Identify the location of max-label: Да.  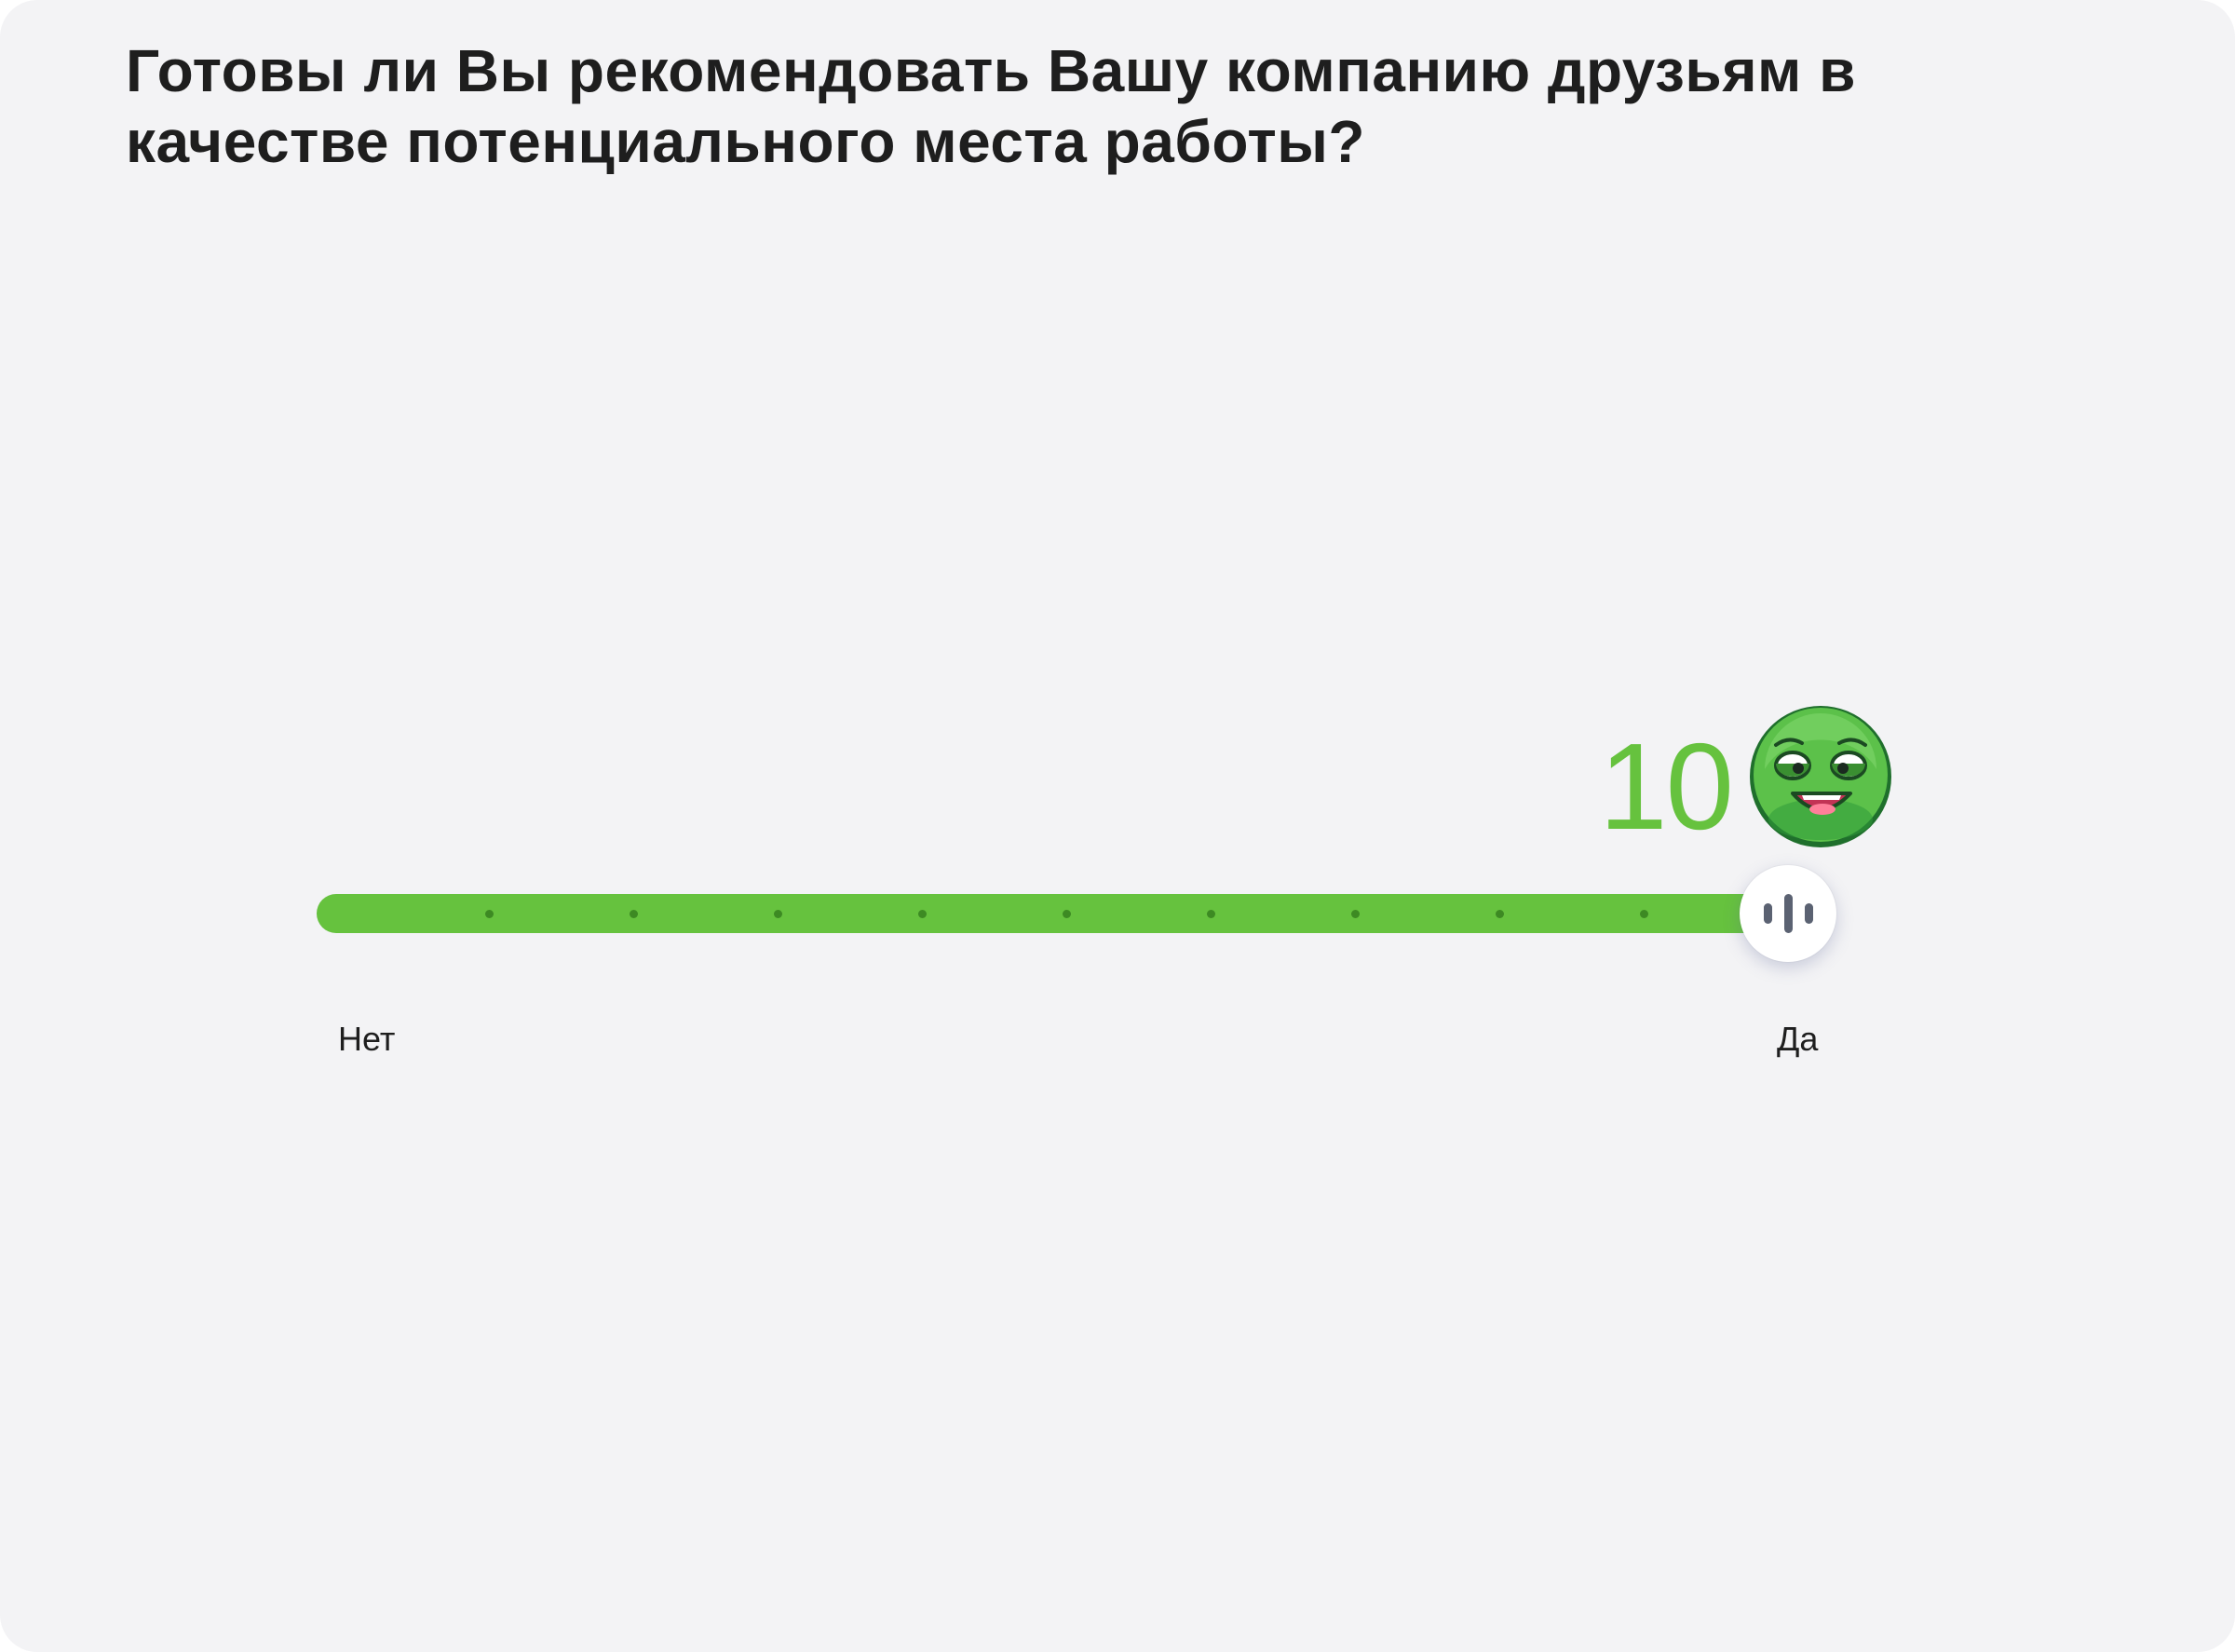
(1798, 1039).